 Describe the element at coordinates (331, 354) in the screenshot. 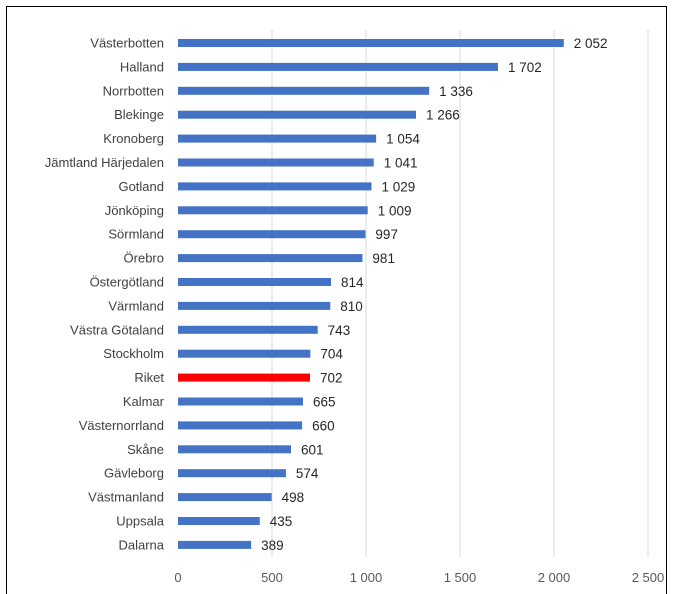

I see `value-label: 704` at that location.